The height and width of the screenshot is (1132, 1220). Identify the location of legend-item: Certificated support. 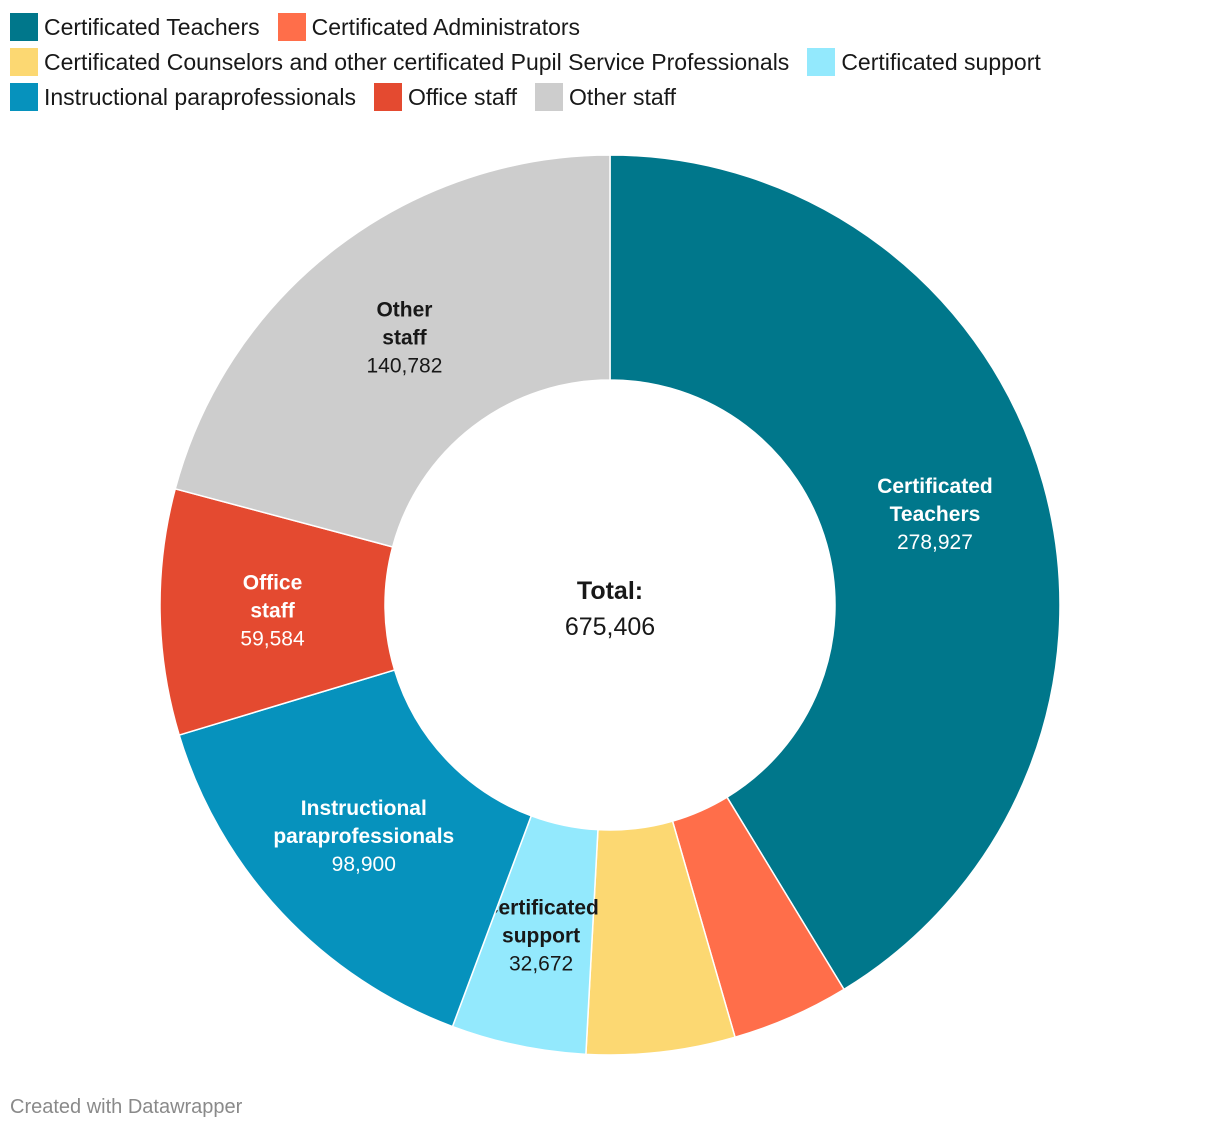
(924, 62).